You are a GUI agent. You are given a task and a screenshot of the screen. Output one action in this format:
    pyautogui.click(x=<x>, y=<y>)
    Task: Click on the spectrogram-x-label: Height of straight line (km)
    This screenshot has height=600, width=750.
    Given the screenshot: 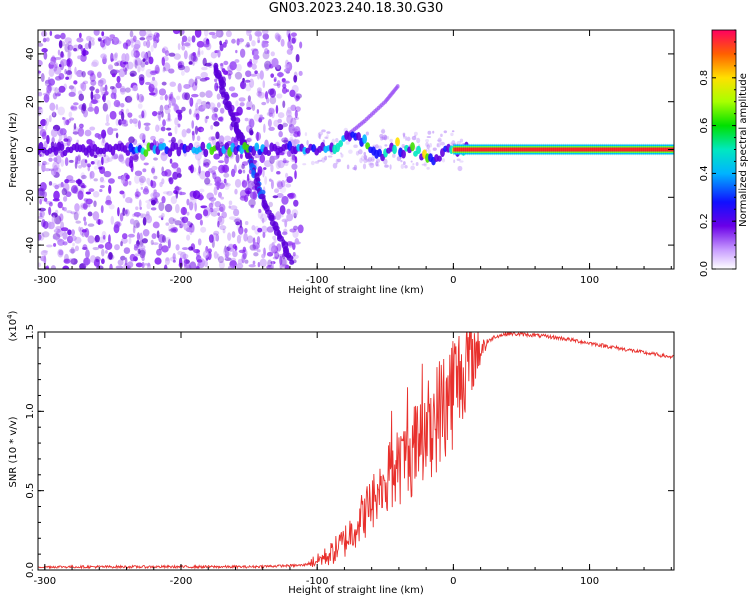 What is the action you would take?
    pyautogui.click(x=356, y=290)
    